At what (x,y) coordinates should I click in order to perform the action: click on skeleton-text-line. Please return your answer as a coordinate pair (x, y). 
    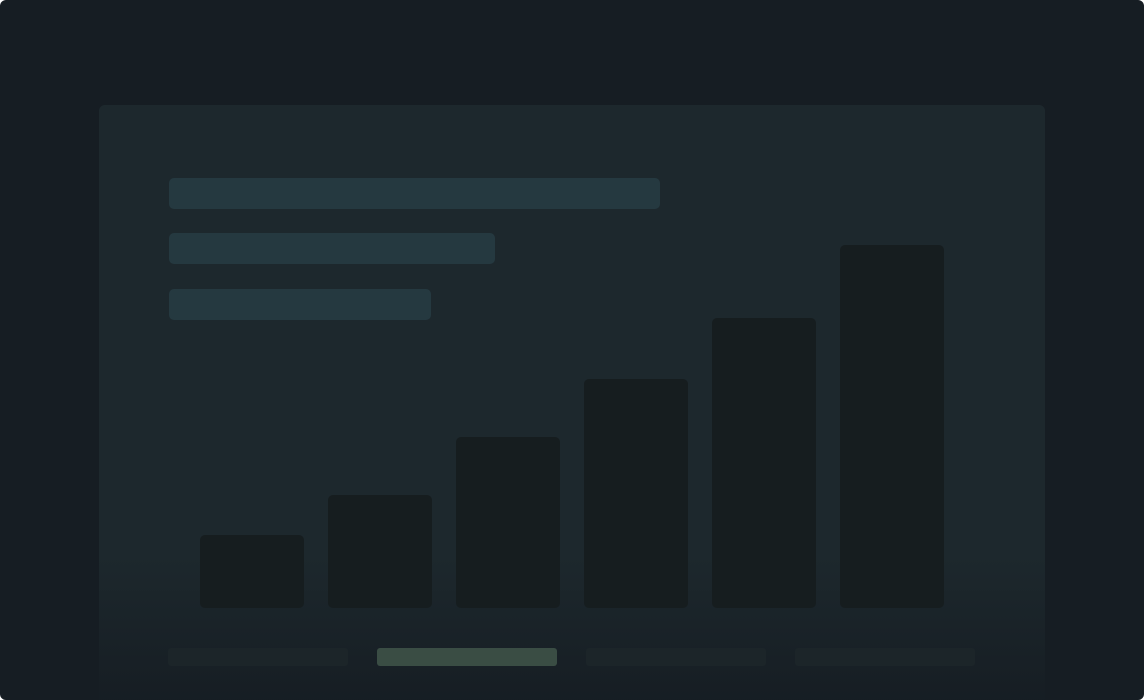
    Looking at the image, I should click on (300, 304).